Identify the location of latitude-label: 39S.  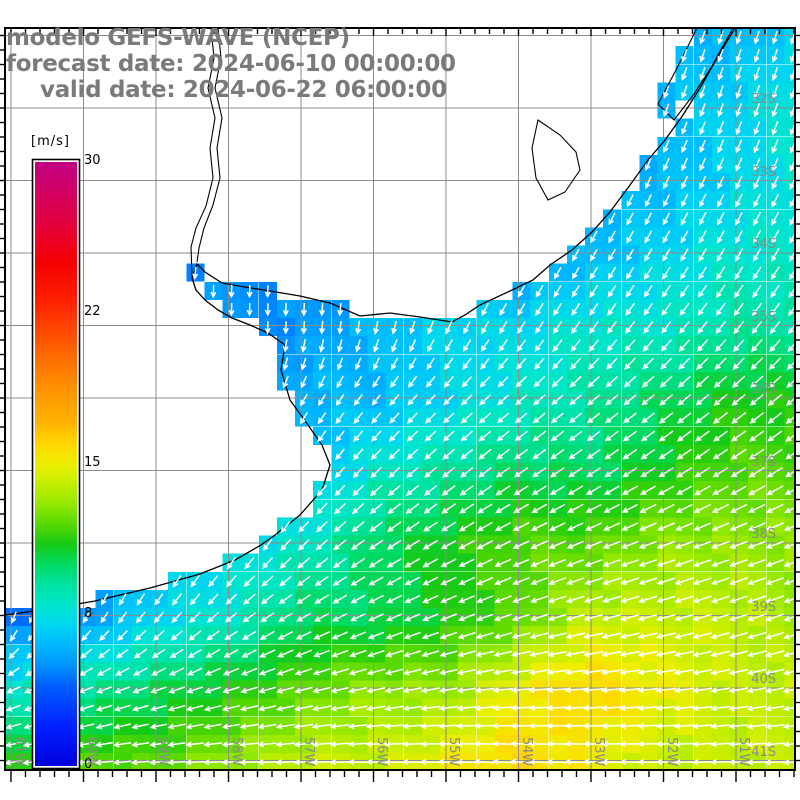
(763, 607).